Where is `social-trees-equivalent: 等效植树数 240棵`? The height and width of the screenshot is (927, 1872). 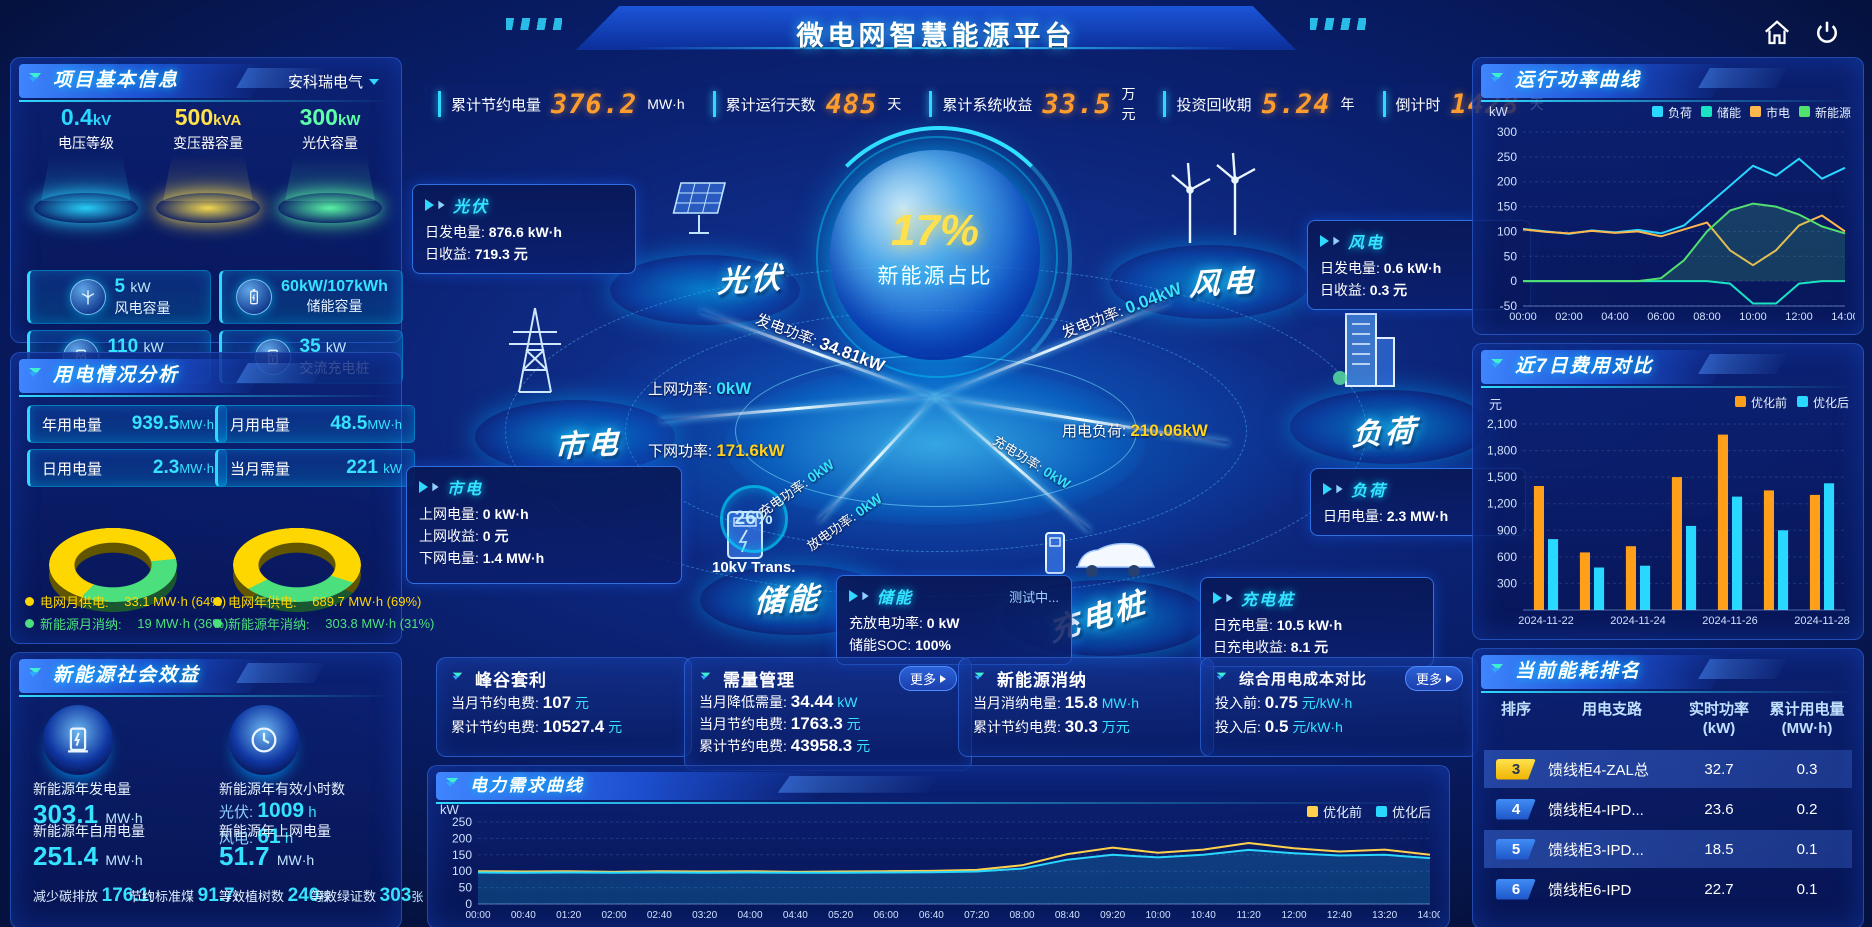 social-trees-equivalent: 等效植树数 240棵 is located at coordinates (275, 895).